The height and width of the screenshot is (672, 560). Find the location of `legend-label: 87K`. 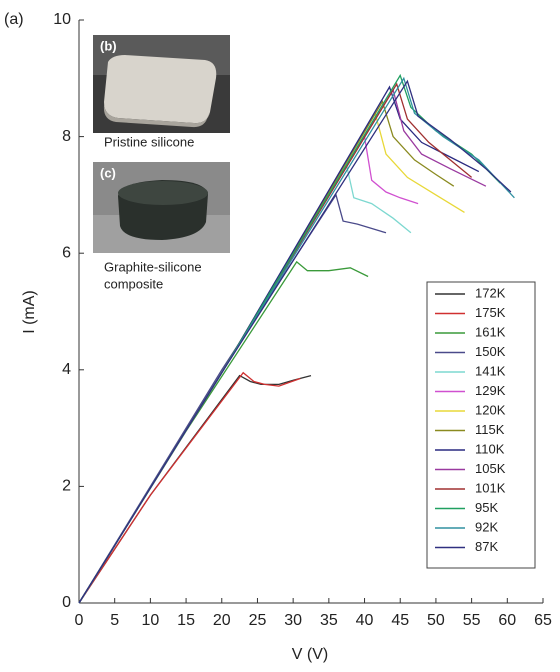

legend-label: 87K is located at coordinates (486, 546).